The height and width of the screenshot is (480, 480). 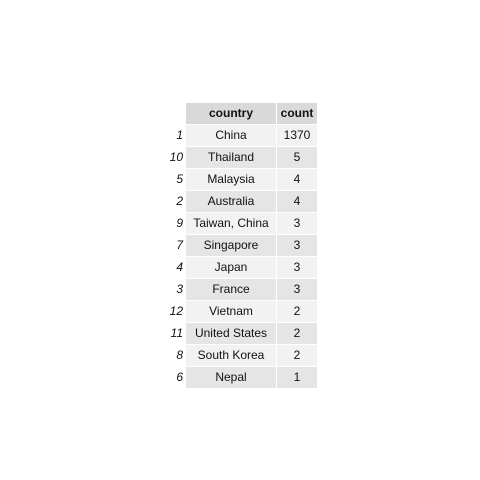 I want to click on cell-count: 1370, so click(x=297, y=135).